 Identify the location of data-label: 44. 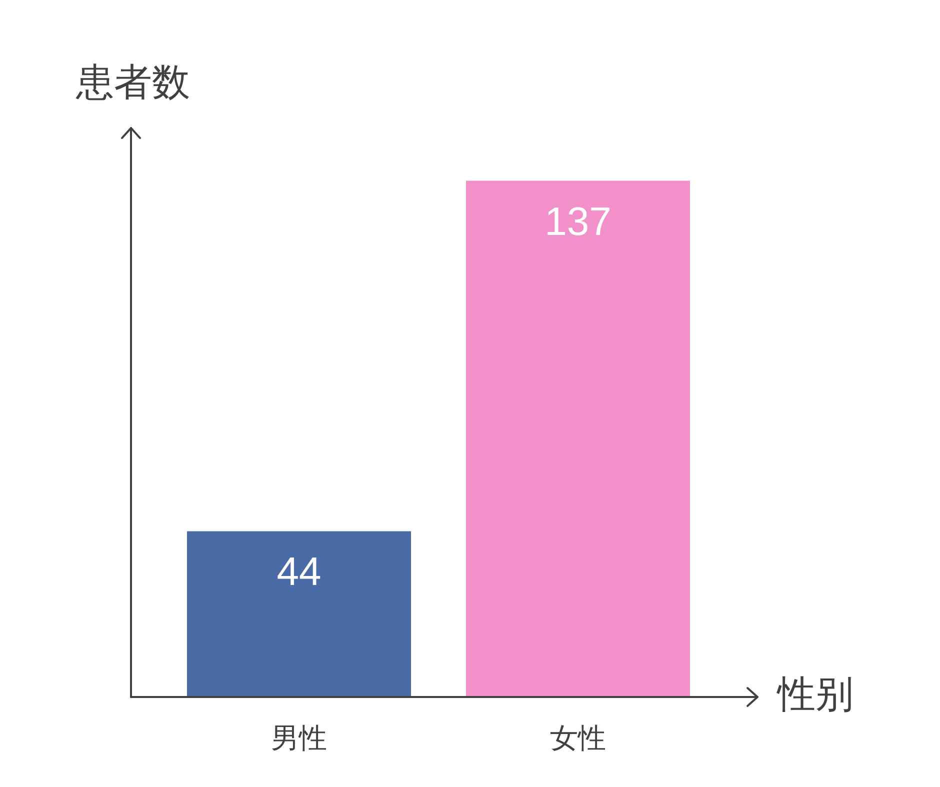
(299, 572).